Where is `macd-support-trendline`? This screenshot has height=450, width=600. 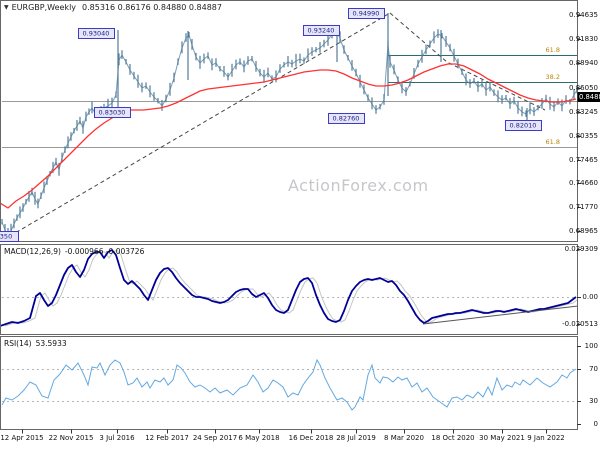
macd-support-trendline is located at coordinates (499, 315).